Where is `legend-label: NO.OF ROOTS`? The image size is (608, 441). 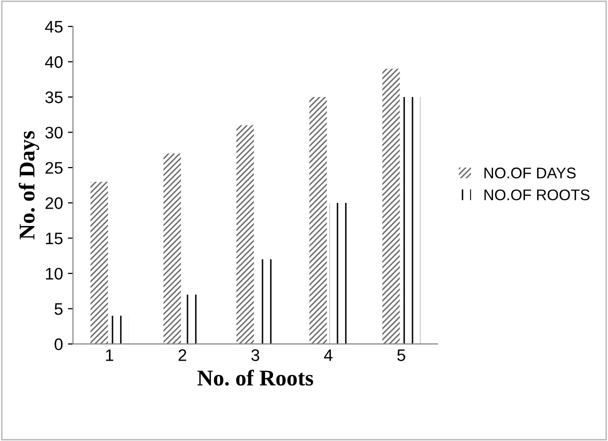
legend-label: NO.OF ROOTS is located at coordinates (537, 194).